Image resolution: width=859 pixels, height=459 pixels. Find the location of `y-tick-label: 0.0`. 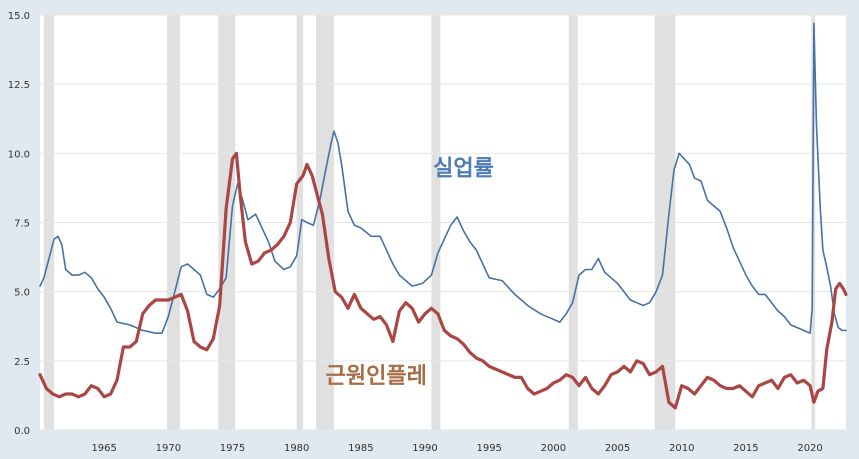

y-tick-label: 0.0 is located at coordinates (22, 431).